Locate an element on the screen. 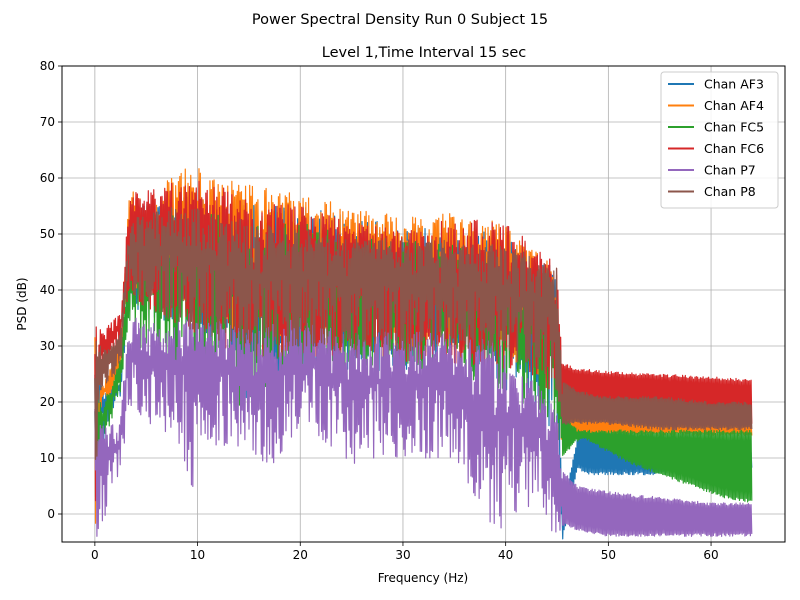 This screenshot has height=600, width=800. y-tick-label: 80 is located at coordinates (47, 66).